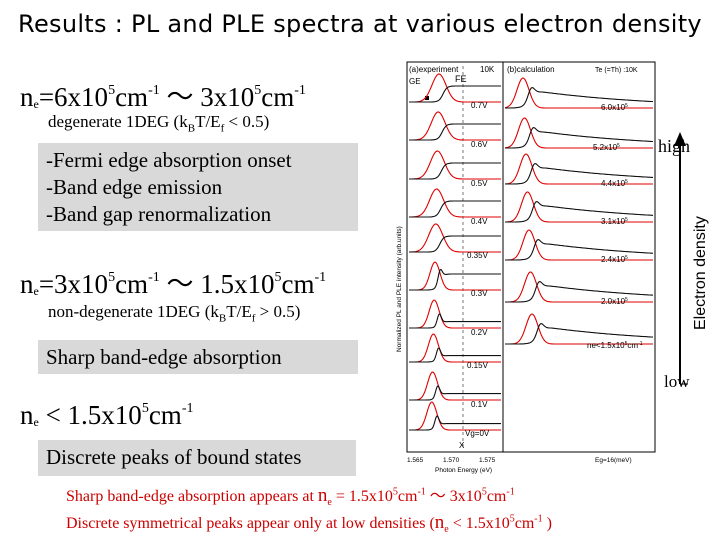 Image resolution: width=720 pixels, height=540 pixels. I want to click on regime-text: degenerate 1DEG (k, so click(118, 121).